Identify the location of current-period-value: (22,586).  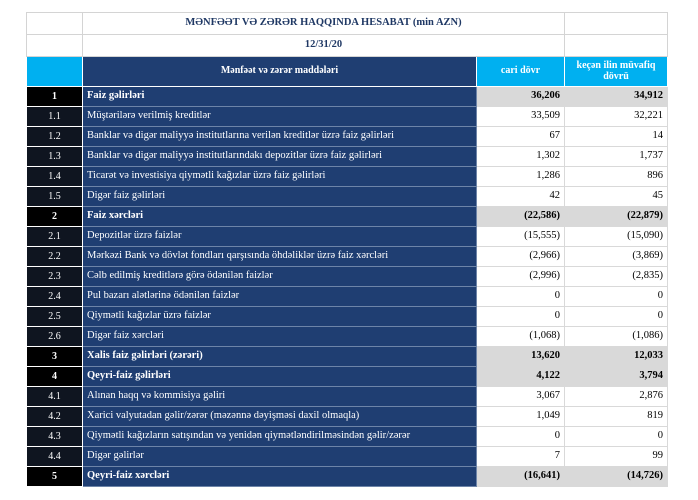
(520, 216).